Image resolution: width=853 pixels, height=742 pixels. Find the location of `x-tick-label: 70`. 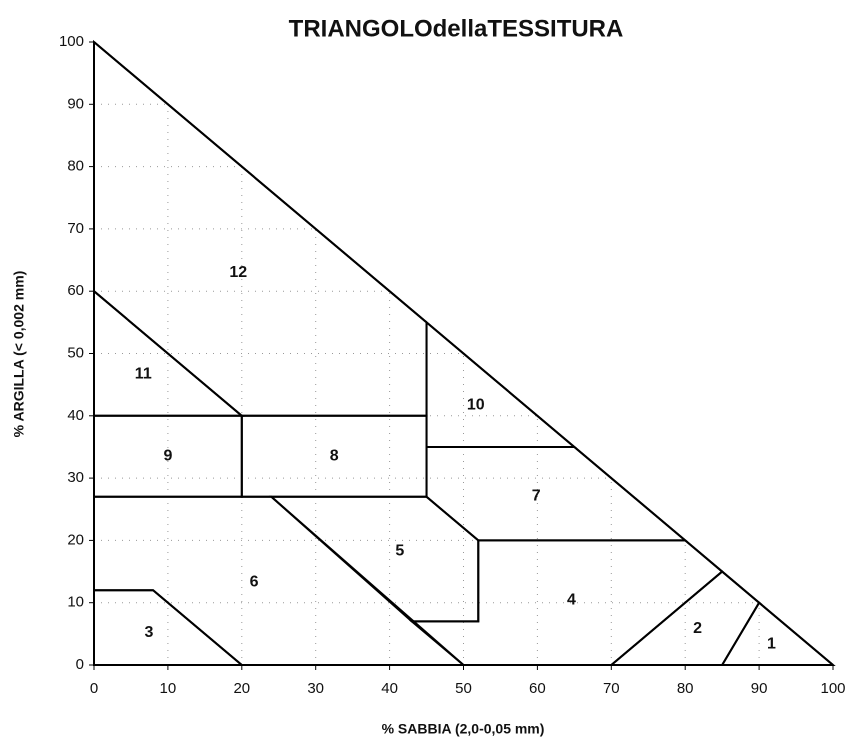

x-tick-label: 70 is located at coordinates (611, 688).